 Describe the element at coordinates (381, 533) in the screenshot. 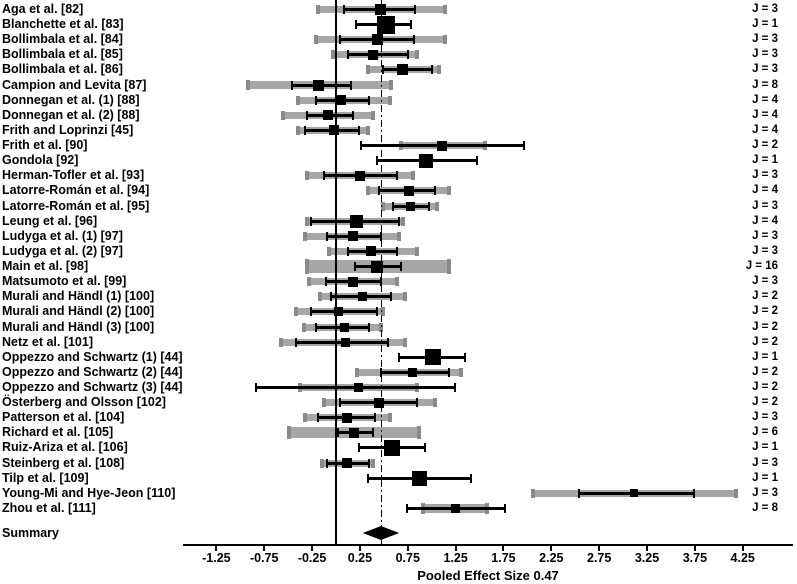

I see `summary-diamond` at that location.